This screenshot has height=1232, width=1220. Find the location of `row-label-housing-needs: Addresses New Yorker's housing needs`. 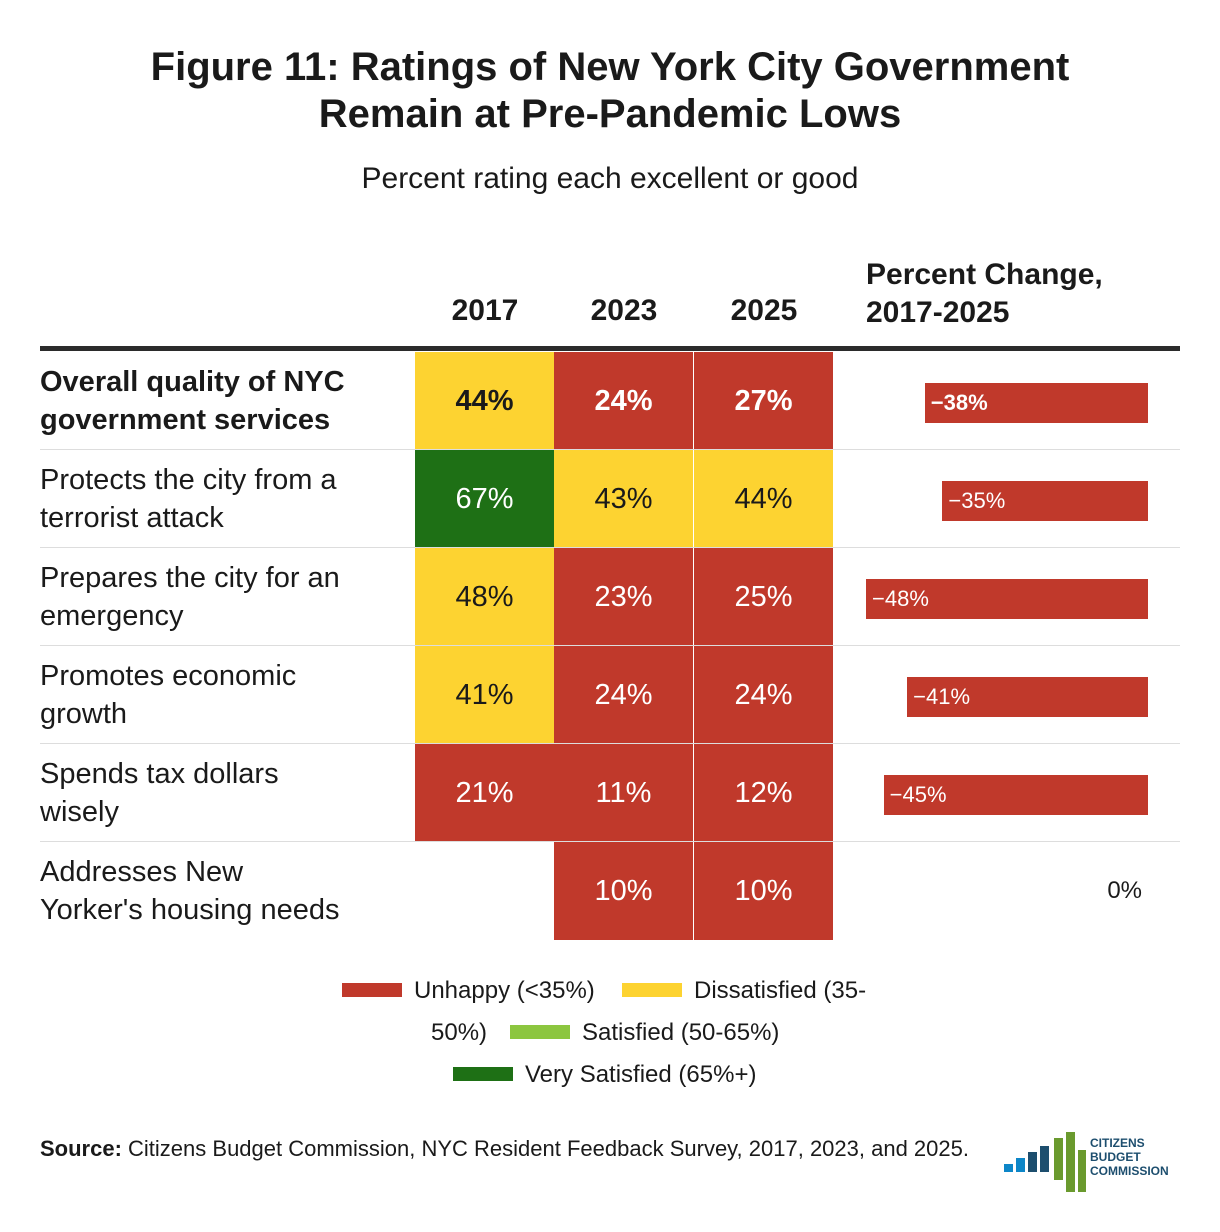

row-label-housing-needs: Addresses New Yorker's housing needs is located at coordinates (225, 891).